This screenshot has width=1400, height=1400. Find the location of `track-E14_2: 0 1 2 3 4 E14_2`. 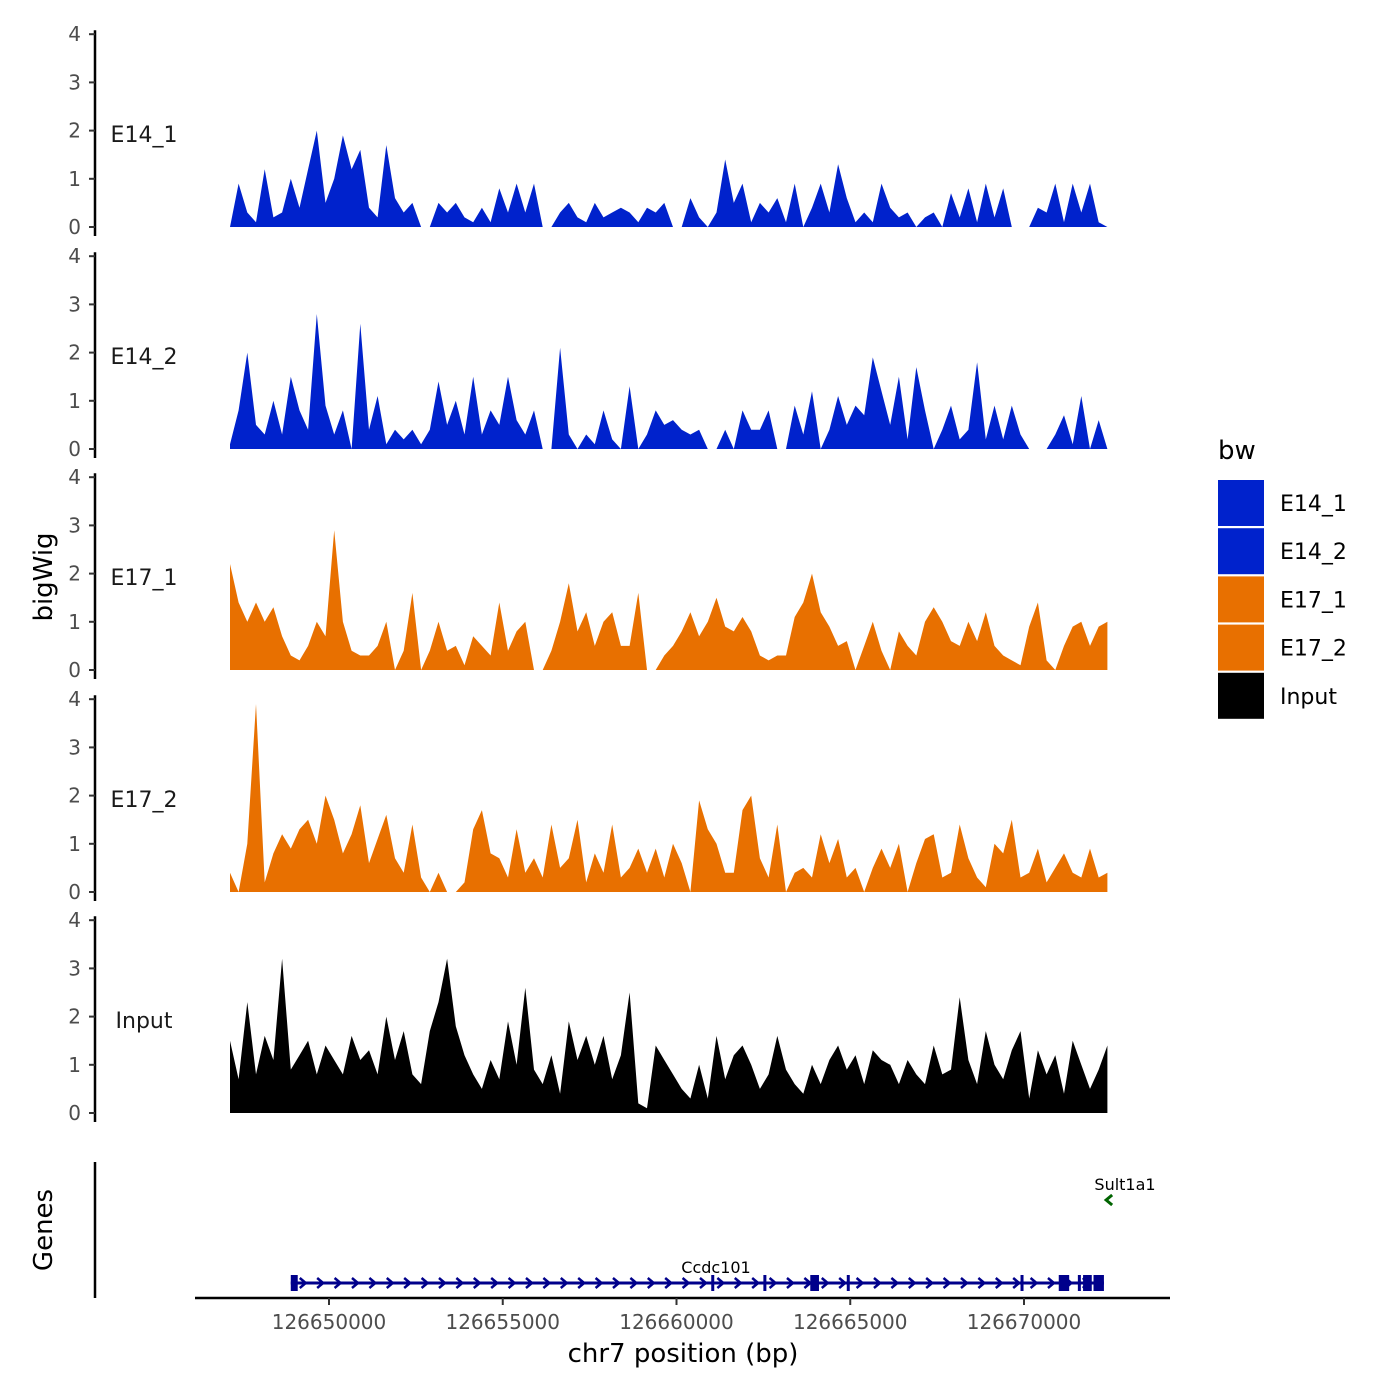

track-E14_2: 0 1 2 3 4 E14_2 is located at coordinates (588, 352).